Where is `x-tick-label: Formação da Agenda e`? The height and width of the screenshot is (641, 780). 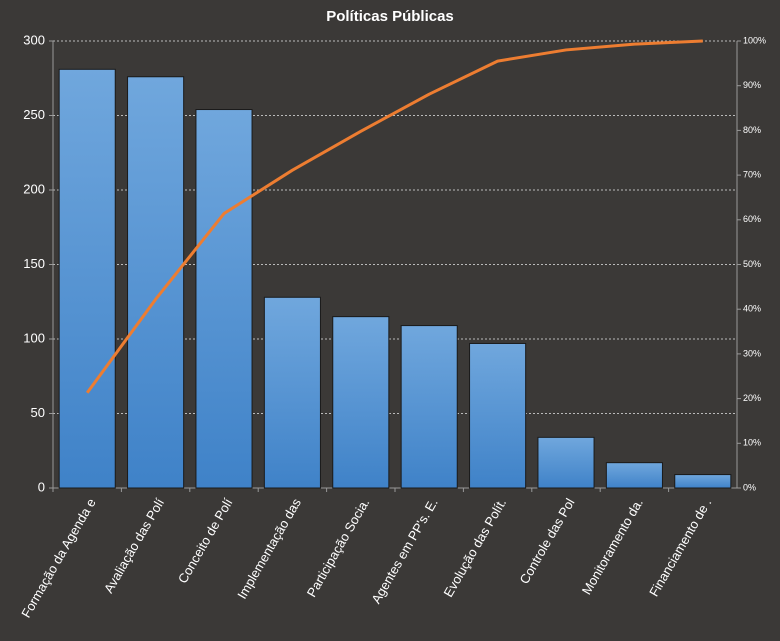
x-tick-label: Formação da Agenda e is located at coordinates (58, 558).